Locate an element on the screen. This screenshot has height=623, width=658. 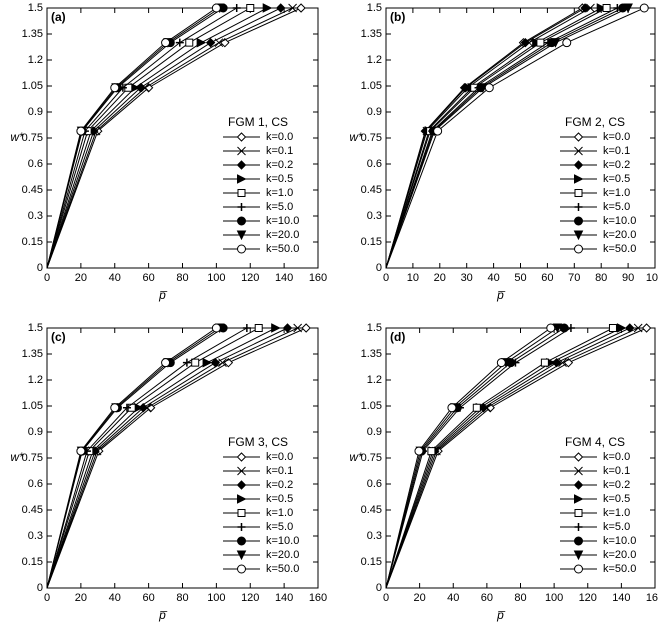
x-tick-label: 140 is located at coordinates (621, 598).